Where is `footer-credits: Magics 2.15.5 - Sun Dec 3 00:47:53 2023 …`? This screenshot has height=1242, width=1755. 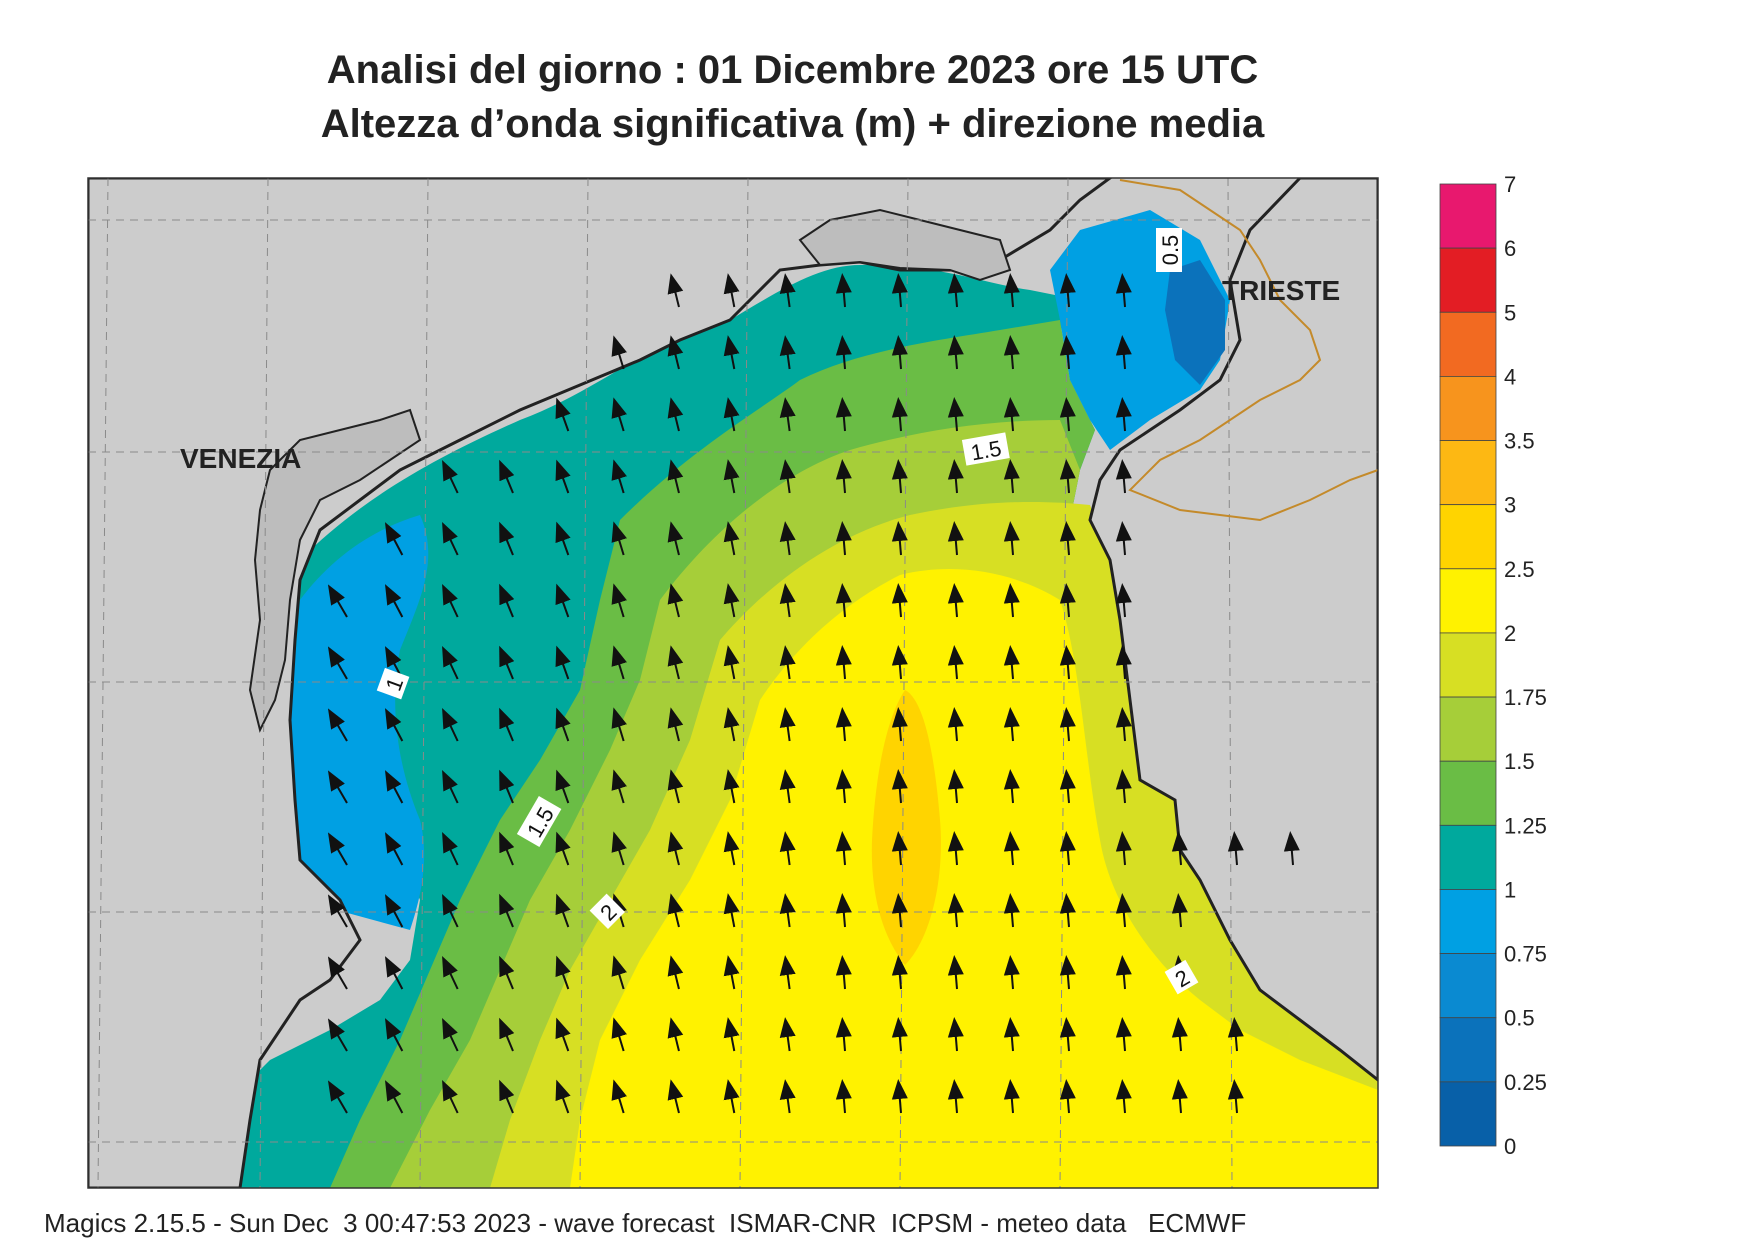 footer-credits: Magics 2.15.5 - Sun Dec 3 00:47:53 2023 … is located at coordinates (645, 1223).